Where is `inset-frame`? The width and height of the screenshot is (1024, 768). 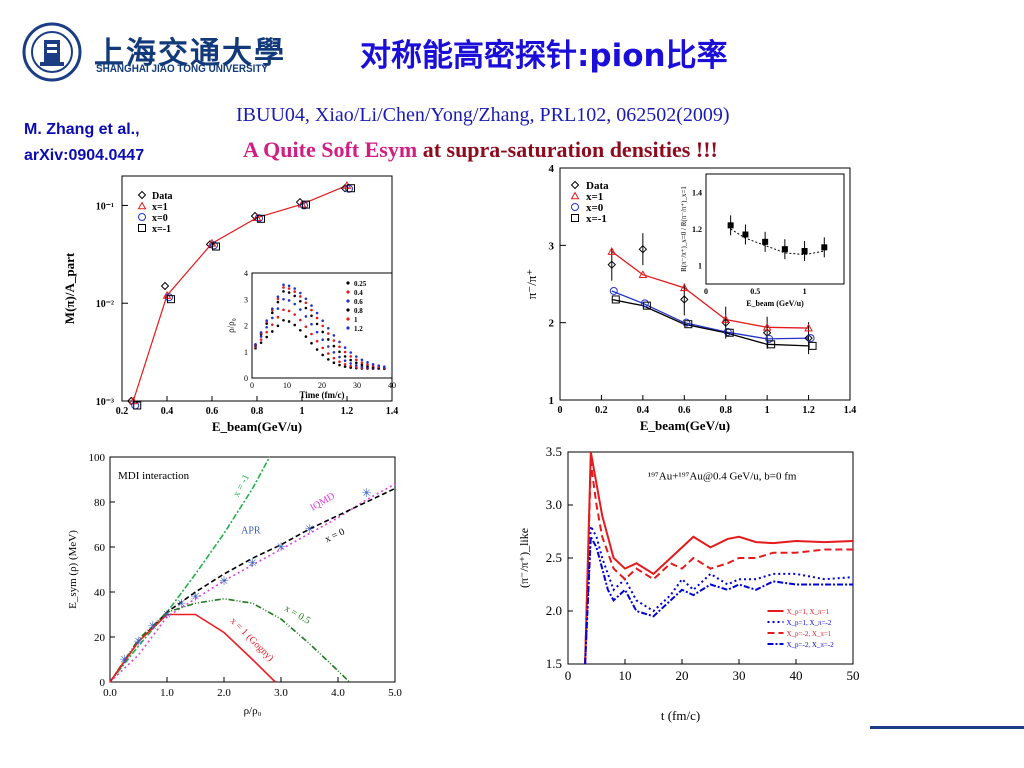 inset-frame is located at coordinates (775, 229).